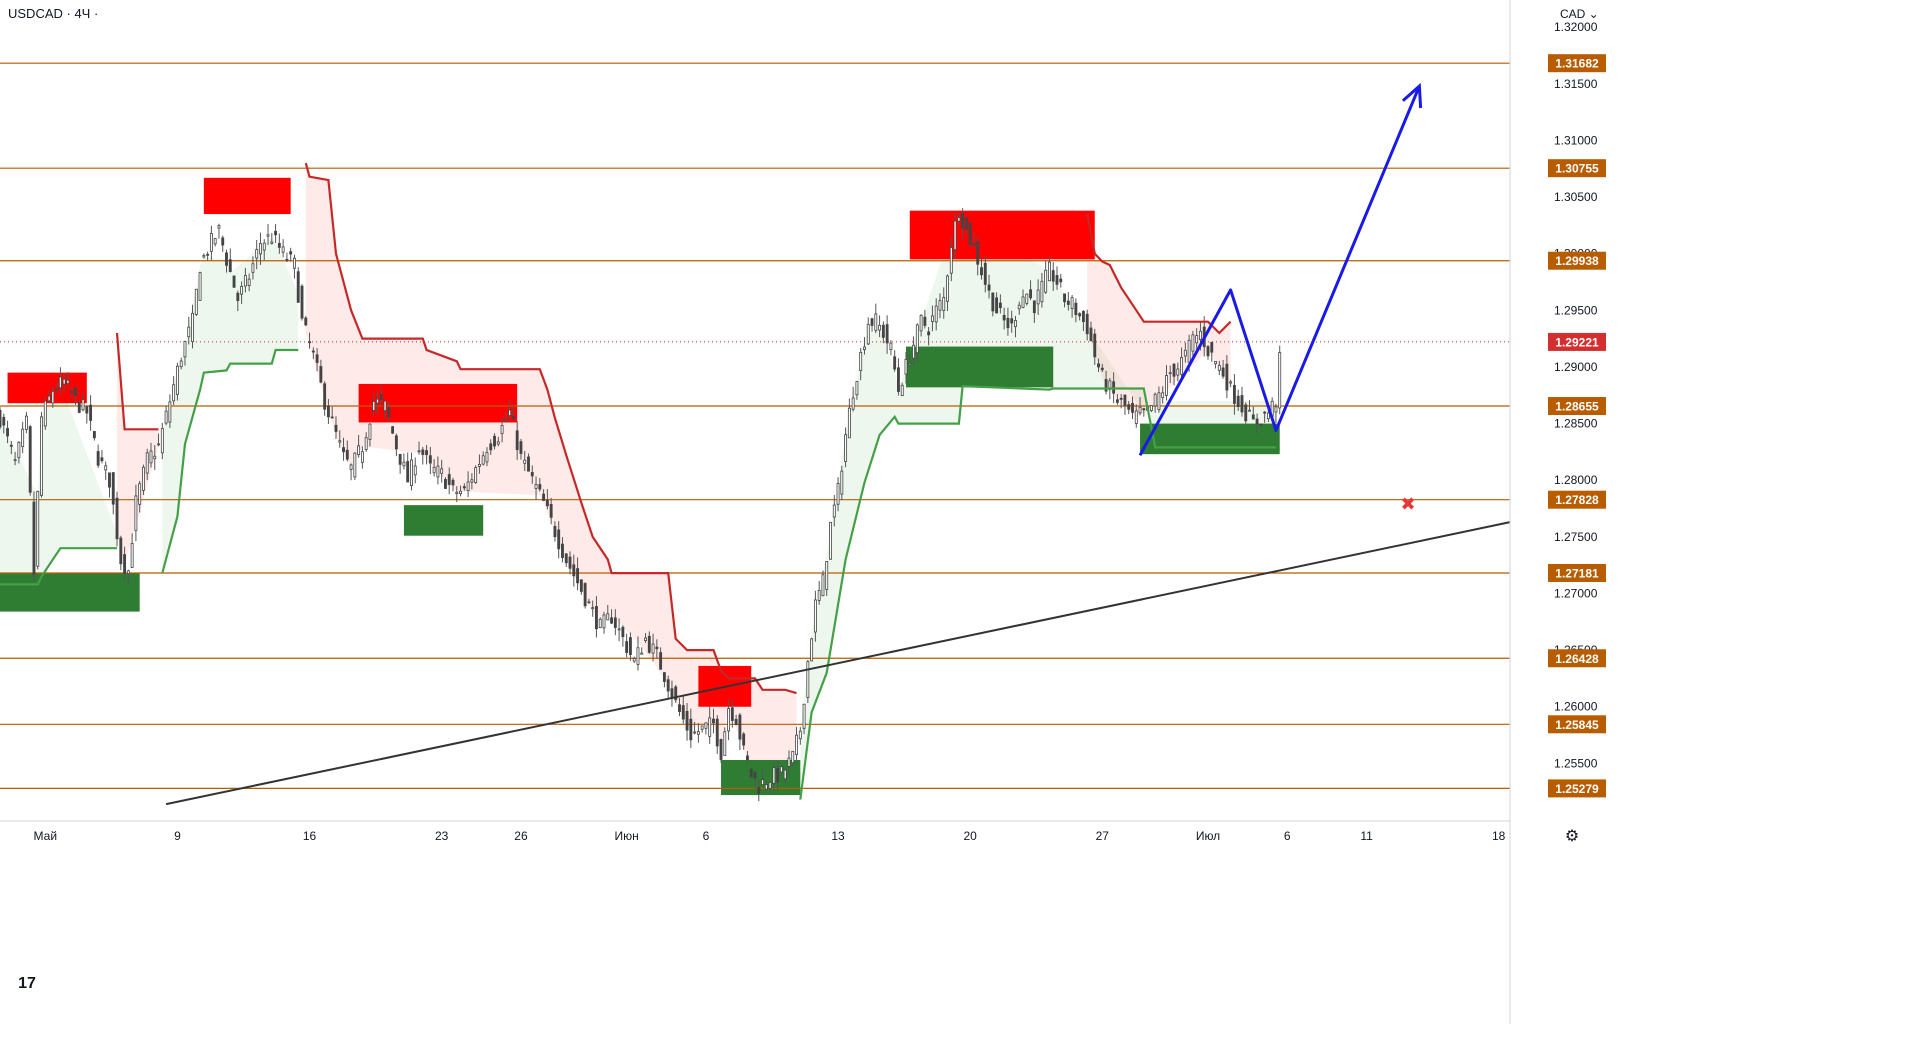  What do you see at coordinates (1577, 658) in the screenshot?
I see `level-tag-1.26428` at bounding box center [1577, 658].